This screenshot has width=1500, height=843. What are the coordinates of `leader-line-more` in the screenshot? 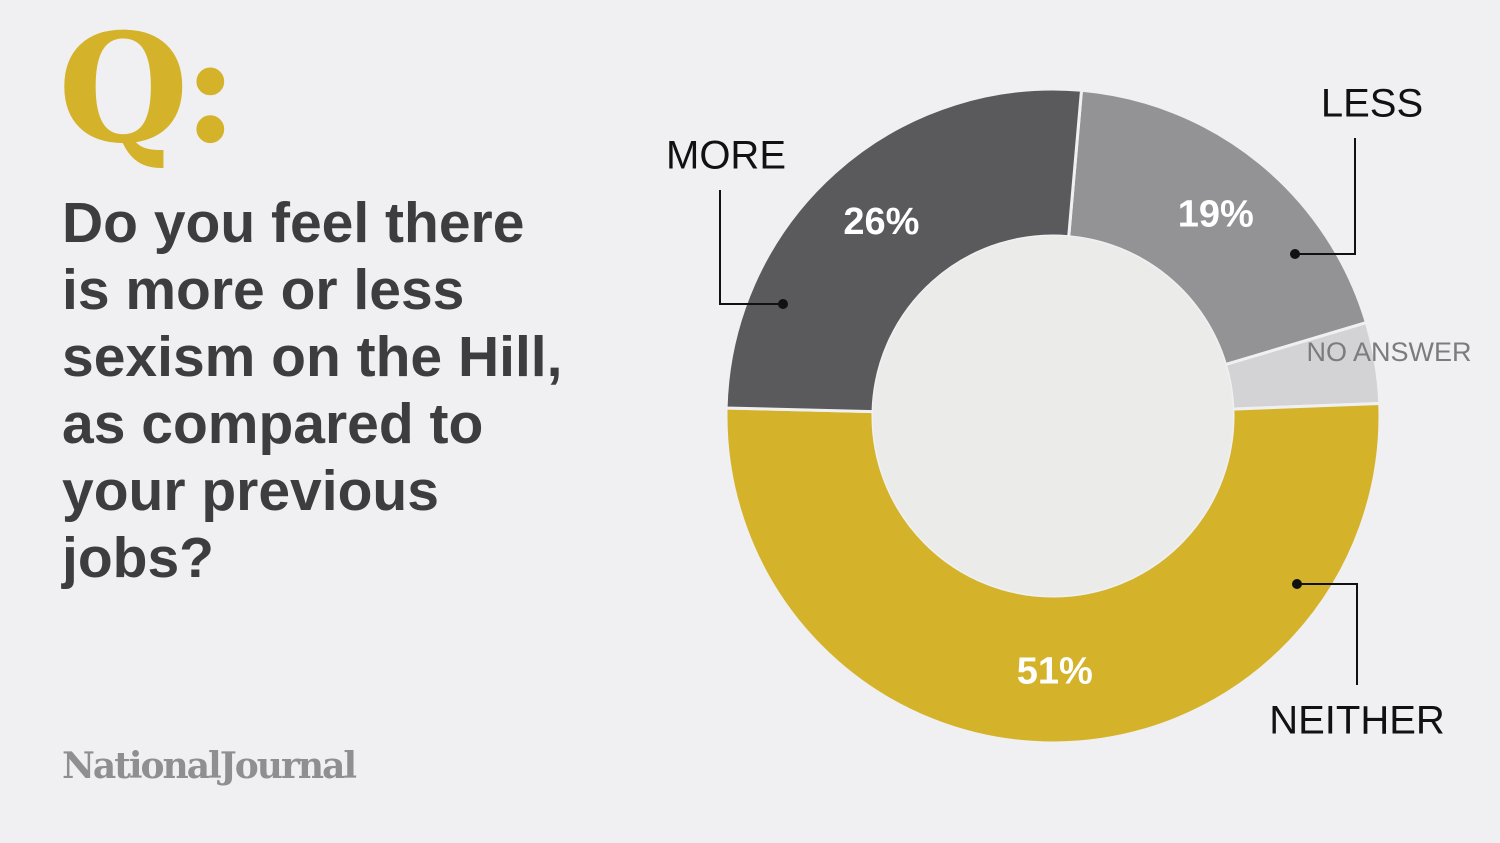 It's located at (751, 247).